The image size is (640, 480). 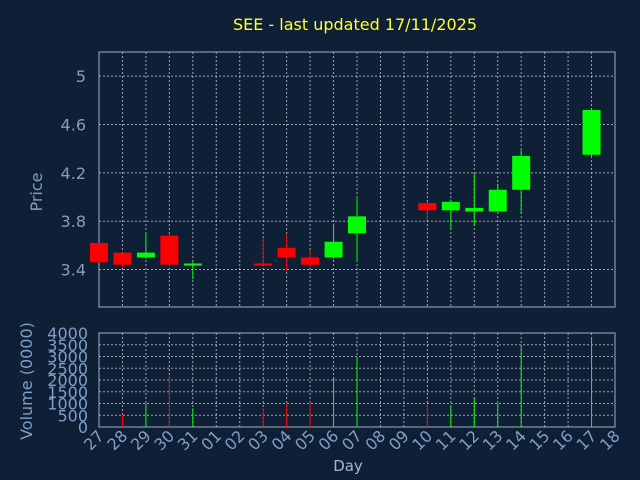 What do you see at coordinates (67, 392) in the screenshot?
I see `volume-tick-label: 1500` at bounding box center [67, 392].